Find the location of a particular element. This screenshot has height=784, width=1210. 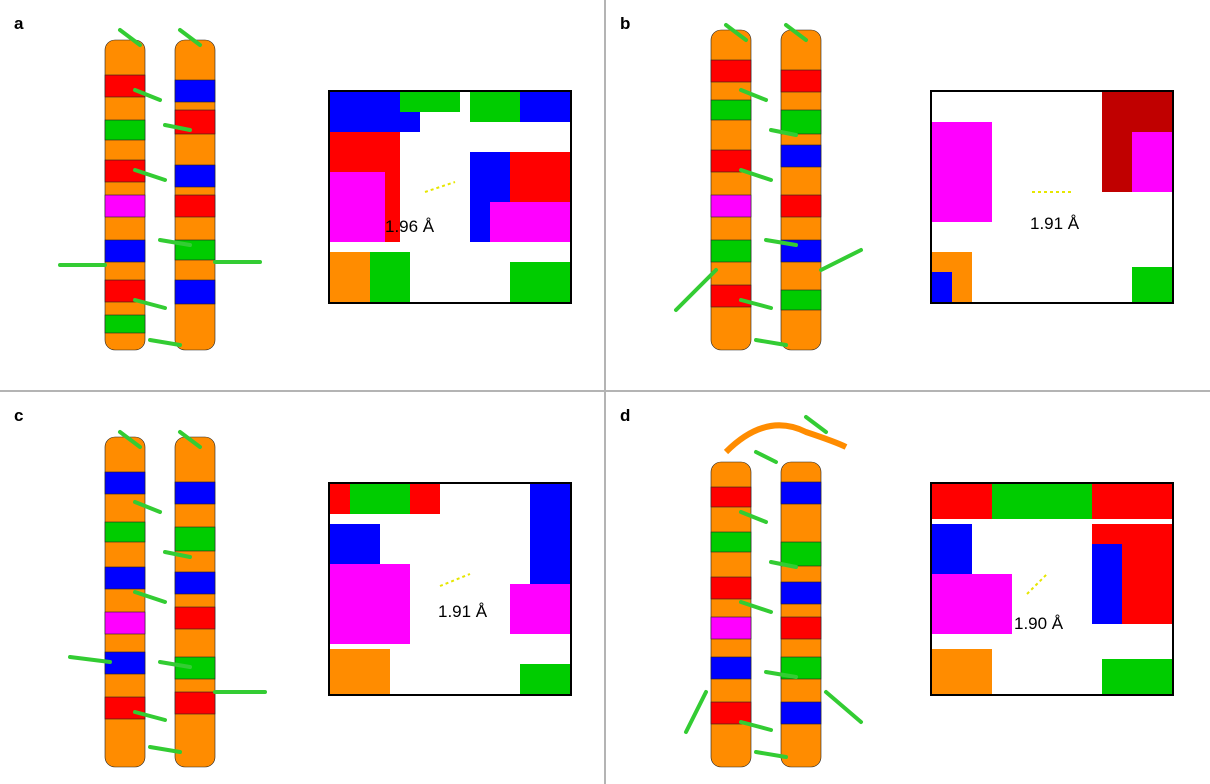

hbond-distance-c: 1.91 Å is located at coordinates (463, 611).